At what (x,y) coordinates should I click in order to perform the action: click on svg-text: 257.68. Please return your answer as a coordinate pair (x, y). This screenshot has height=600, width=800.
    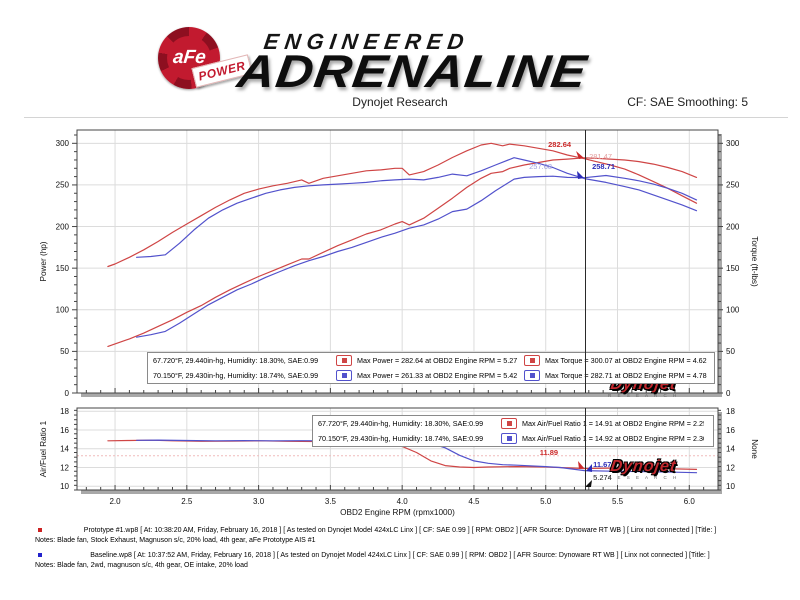
    Looking at the image, I should click on (540, 166).